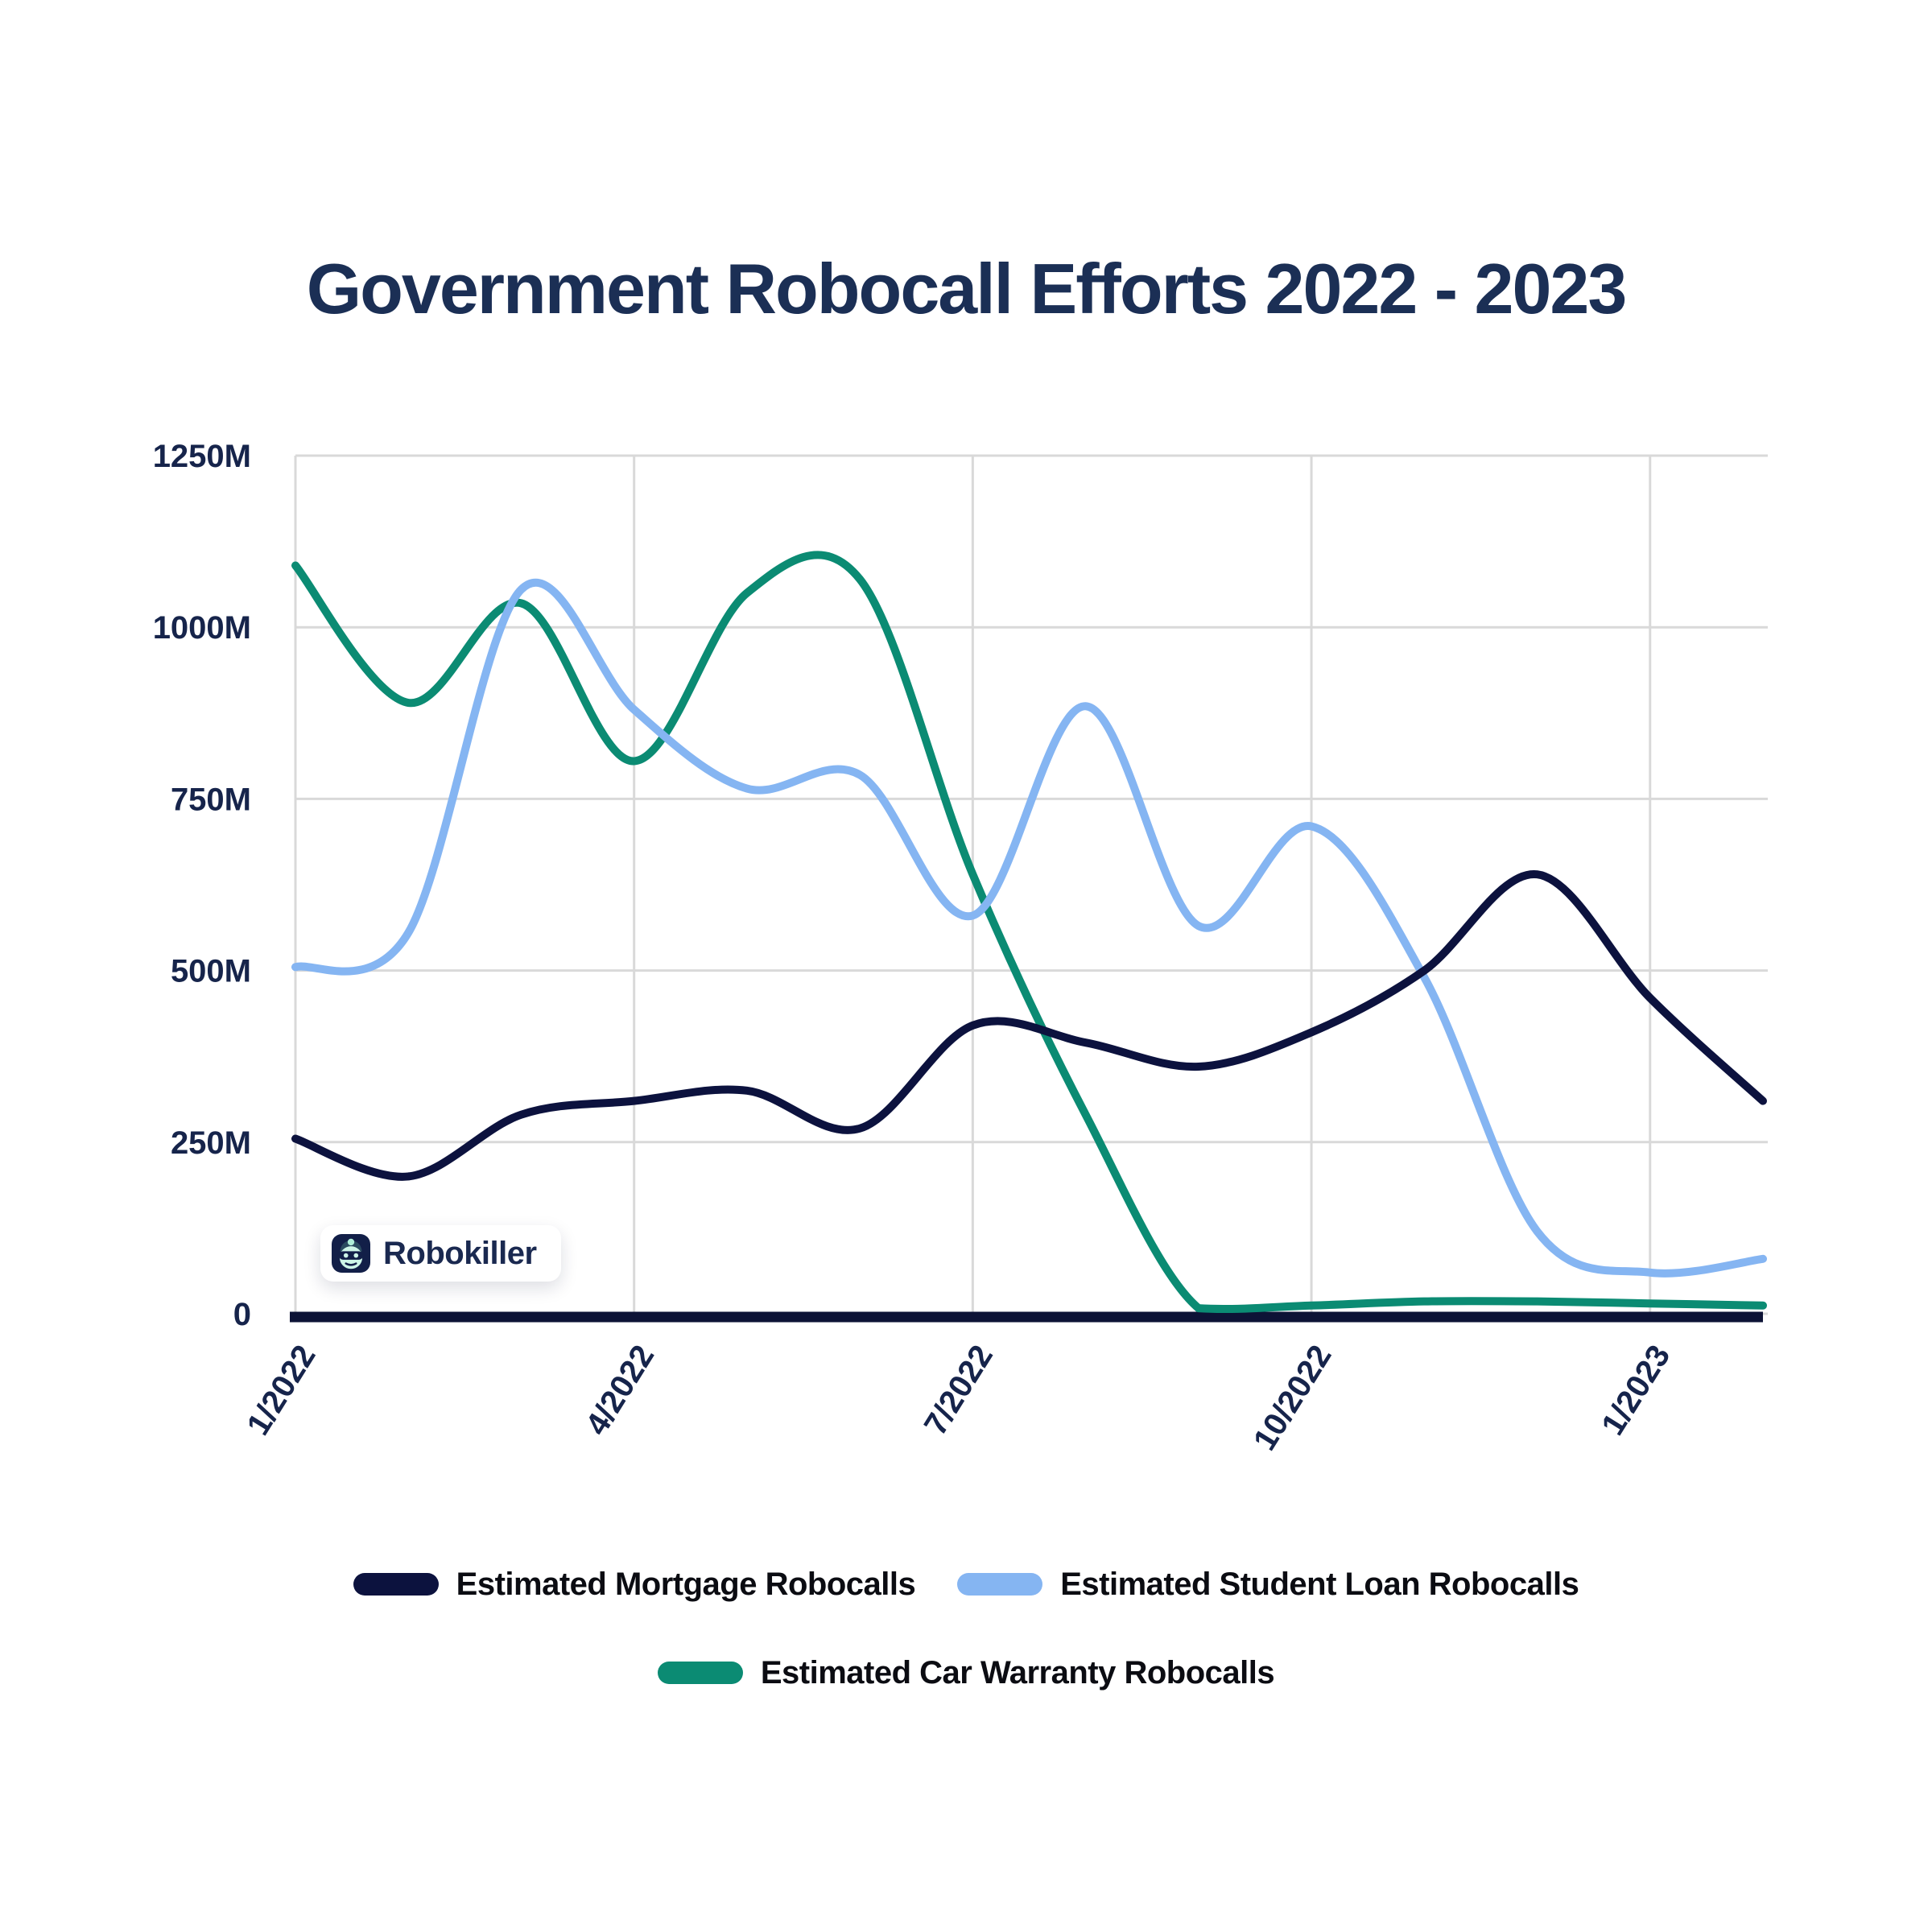  Describe the element at coordinates (396, 1584) in the screenshot. I see `legend-swatch-mortgage` at that location.